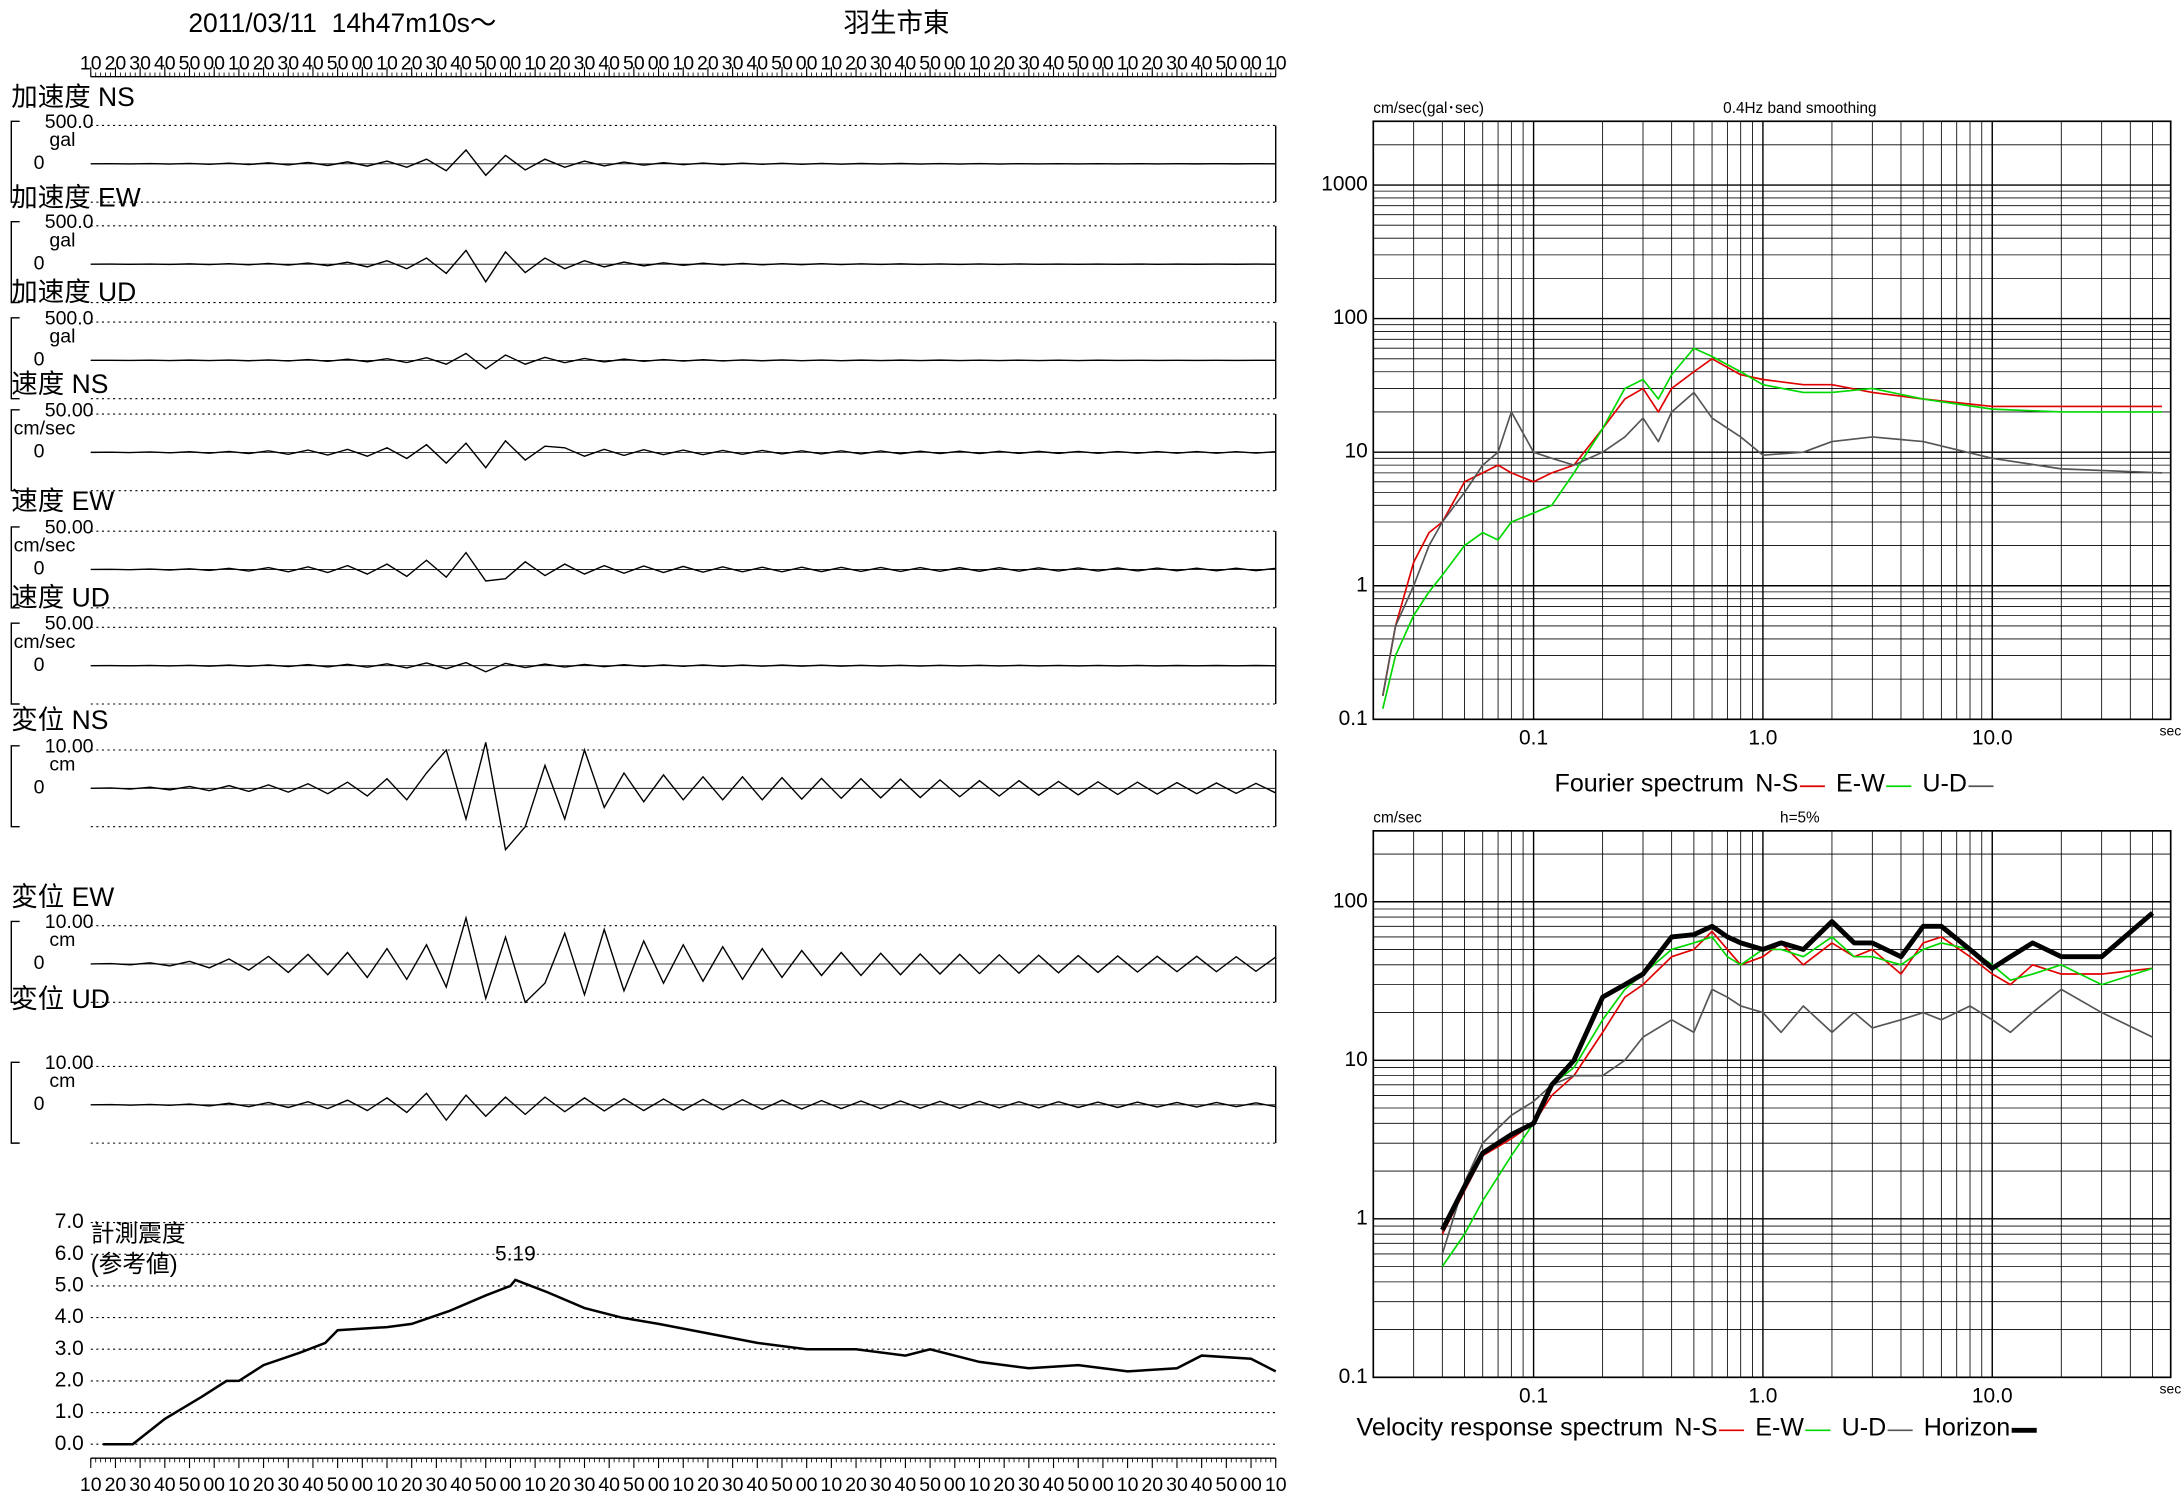  What do you see at coordinates (1799, 108) in the screenshot?
I see `chart-title: 0.4Hz band smoothing` at bounding box center [1799, 108].